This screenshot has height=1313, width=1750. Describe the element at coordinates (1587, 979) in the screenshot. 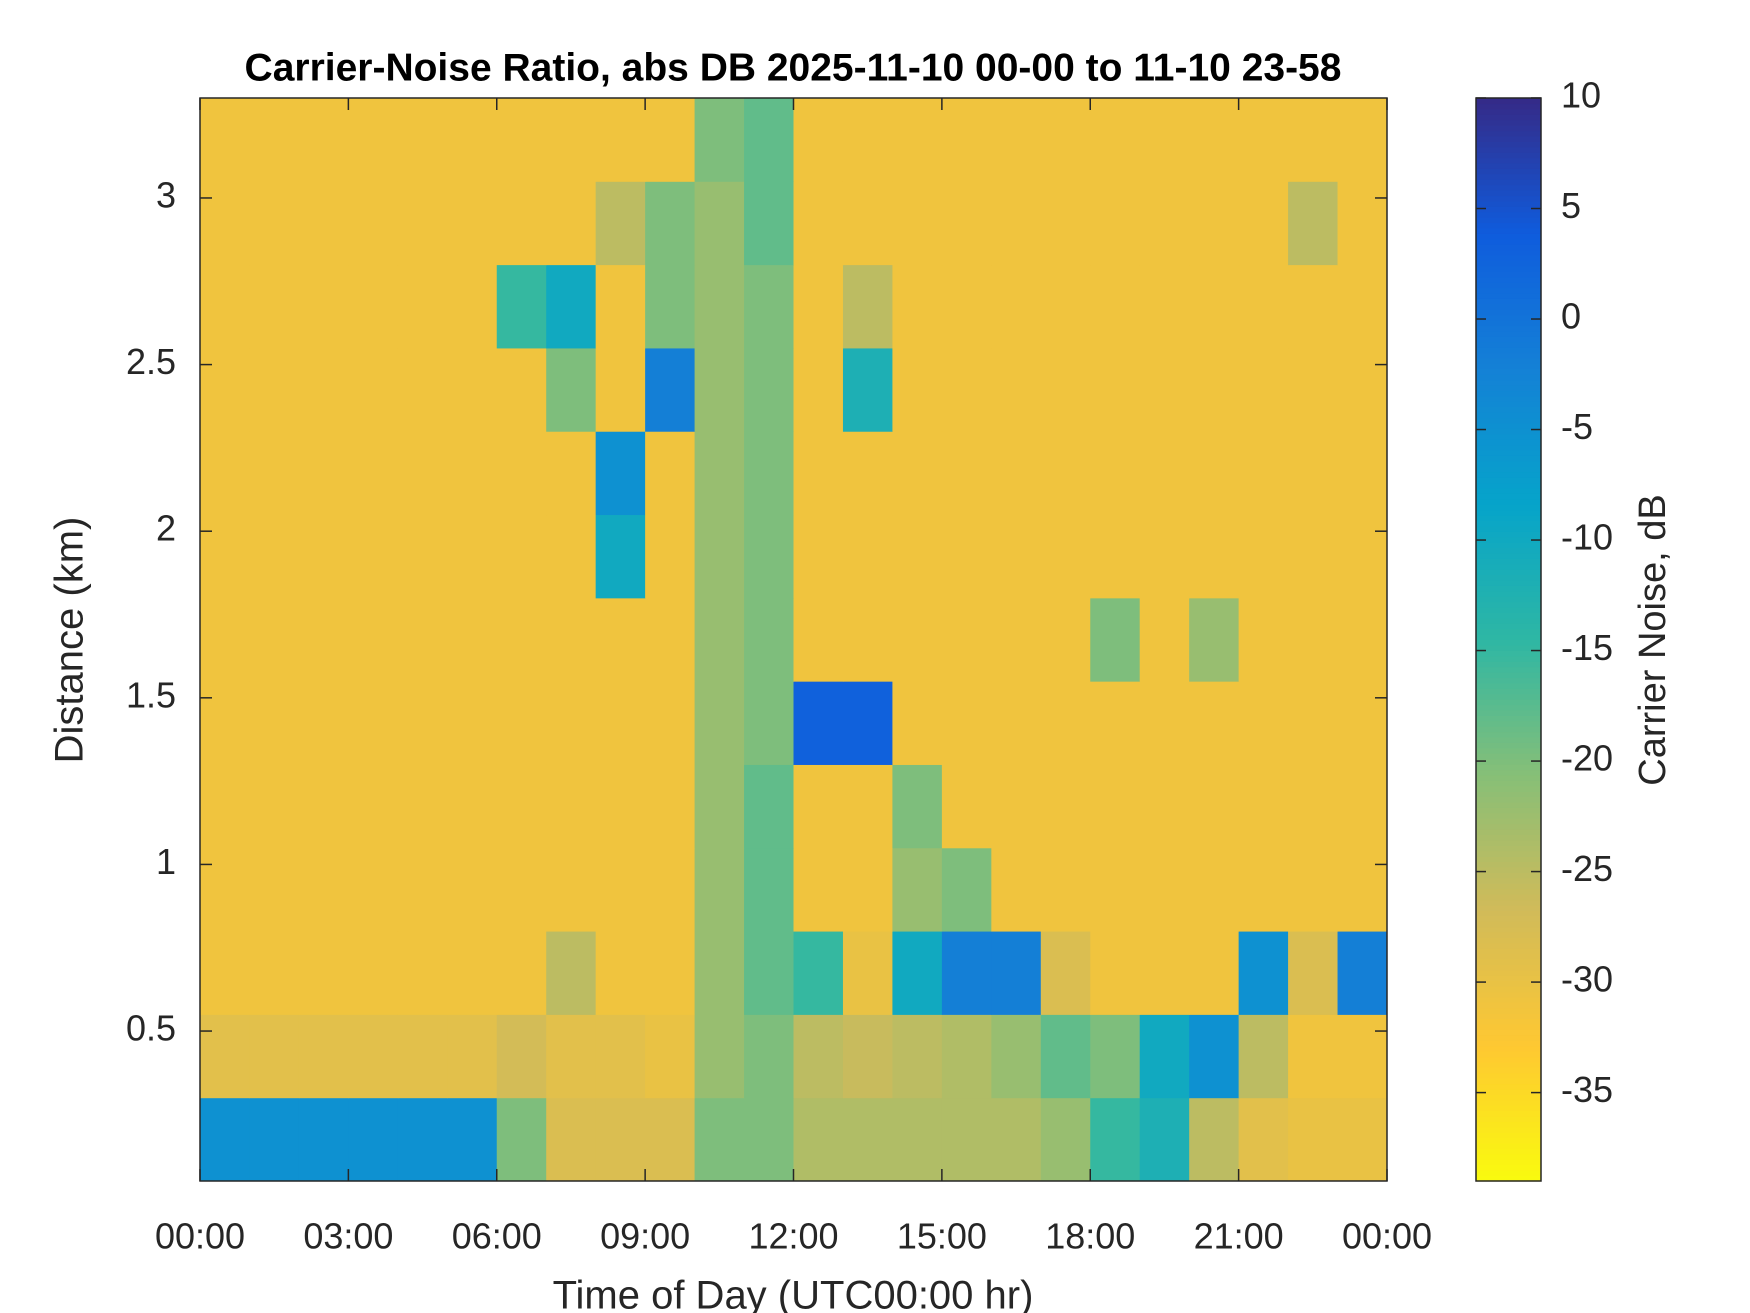

I see `colorbar-tick-label: -30` at that location.